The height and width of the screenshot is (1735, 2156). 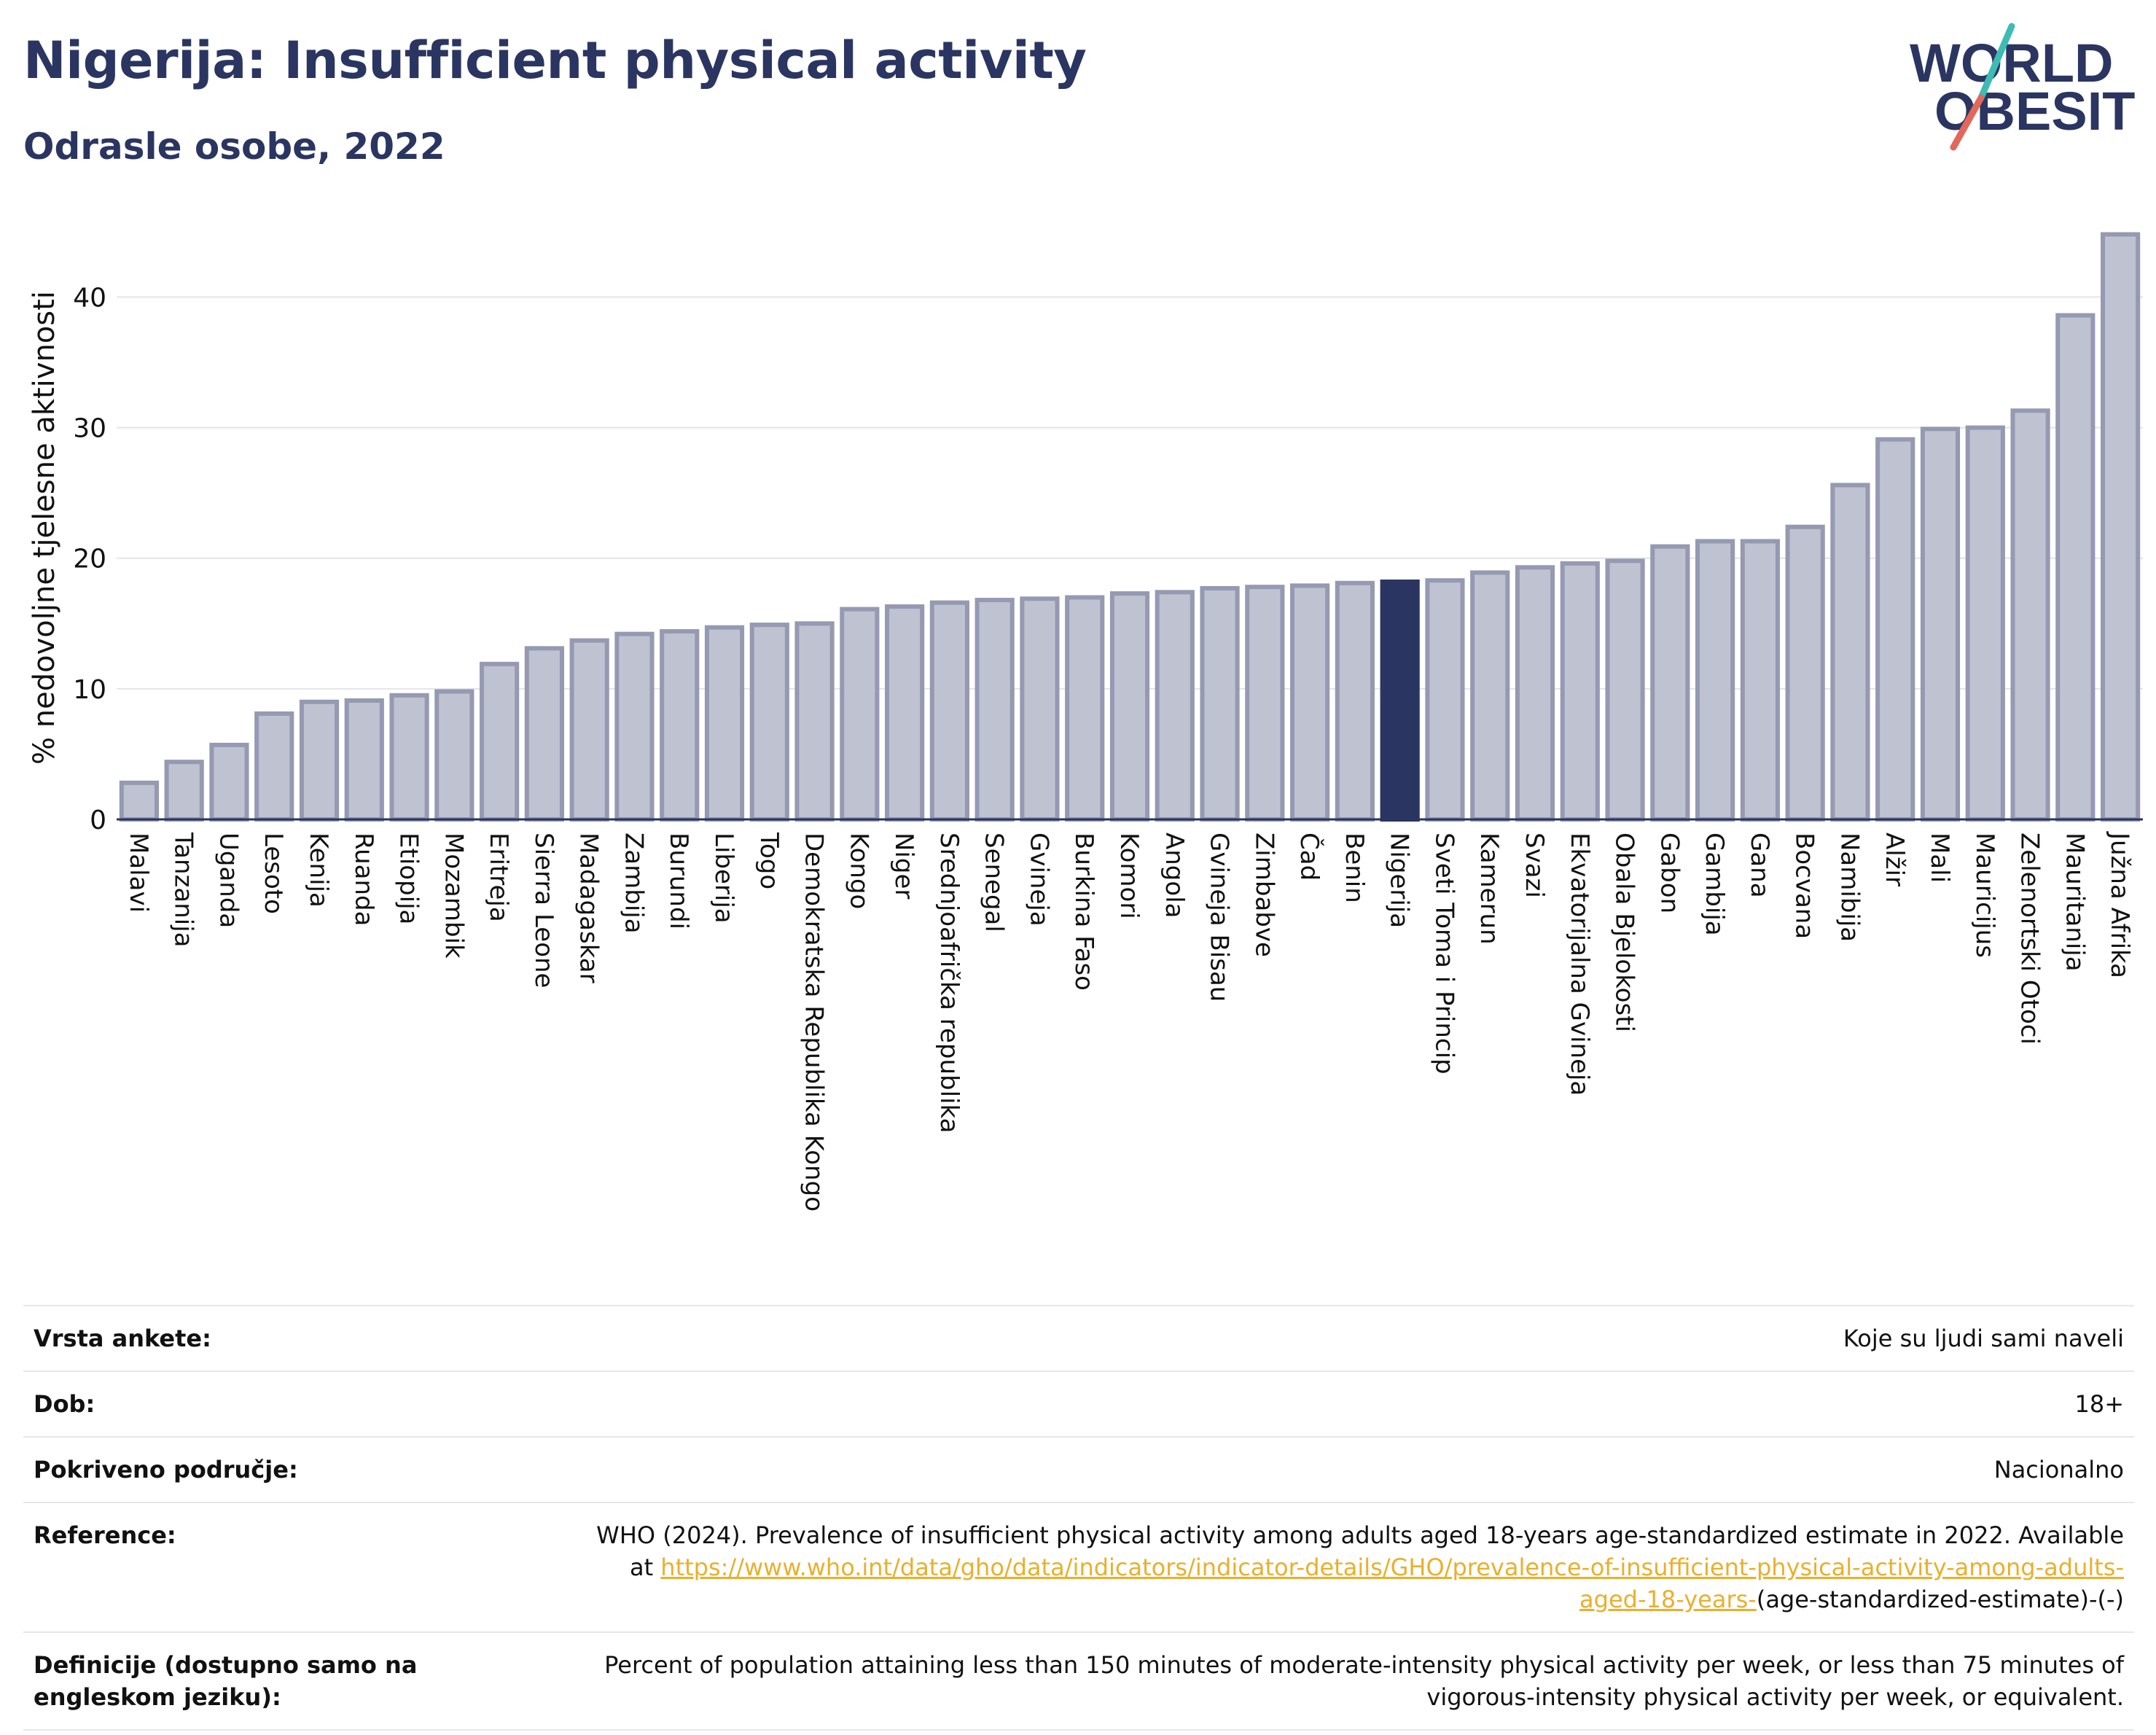 What do you see at coordinates (1996, 62) in the screenshot?
I see `logo-slash-teal` at bounding box center [1996, 62].